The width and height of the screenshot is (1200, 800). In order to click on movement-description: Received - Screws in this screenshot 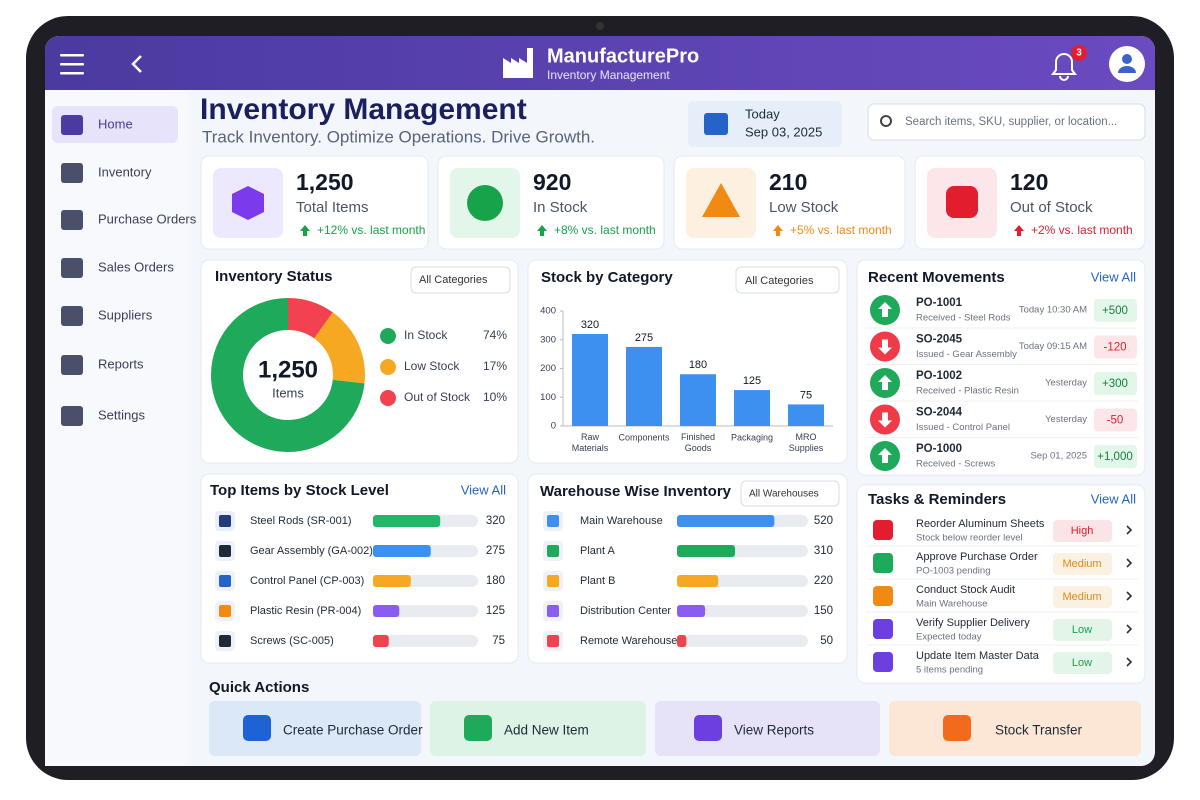, I will do `click(955, 464)`.